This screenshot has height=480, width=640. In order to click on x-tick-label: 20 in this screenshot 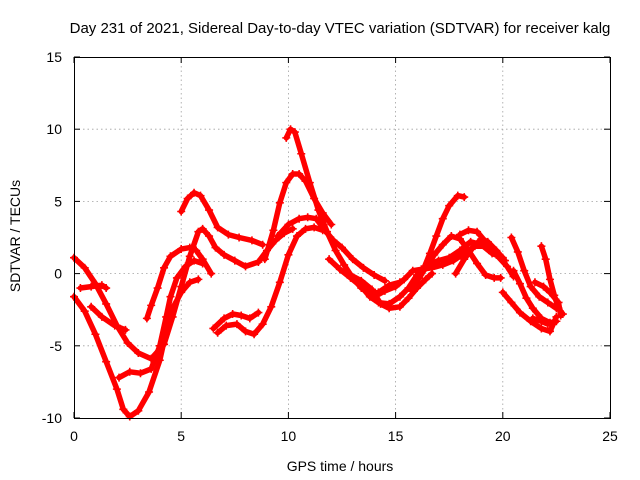, I will do `click(503, 436)`.